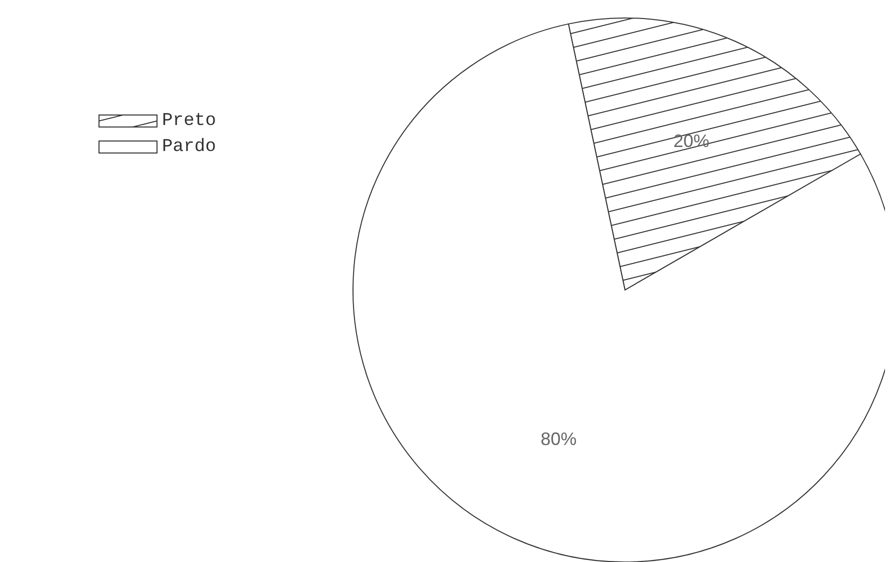  What do you see at coordinates (189, 121) in the screenshot?
I see `legend-label: Preto` at bounding box center [189, 121].